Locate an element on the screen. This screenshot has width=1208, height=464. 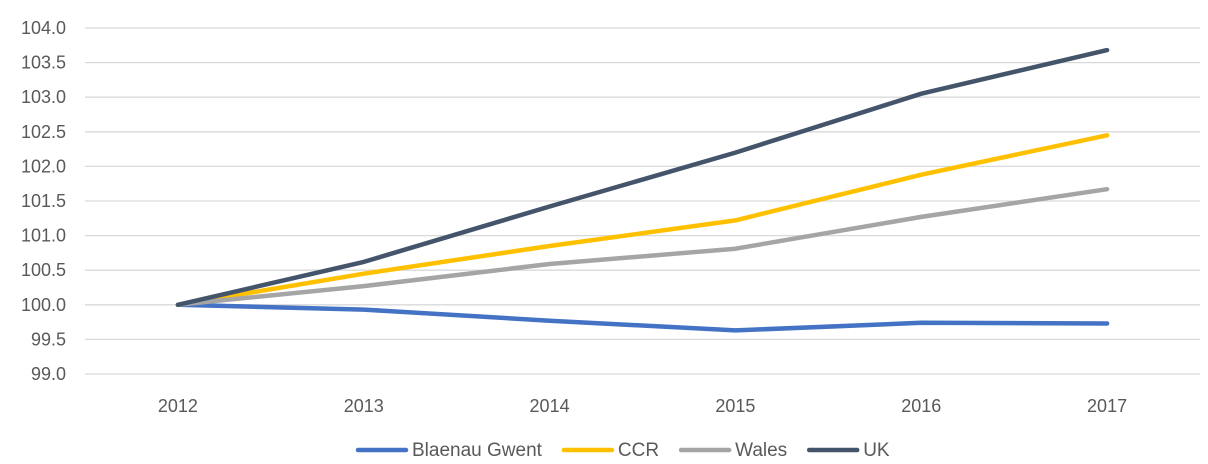
legend-item: Blaenau Gwent is located at coordinates (449, 450).